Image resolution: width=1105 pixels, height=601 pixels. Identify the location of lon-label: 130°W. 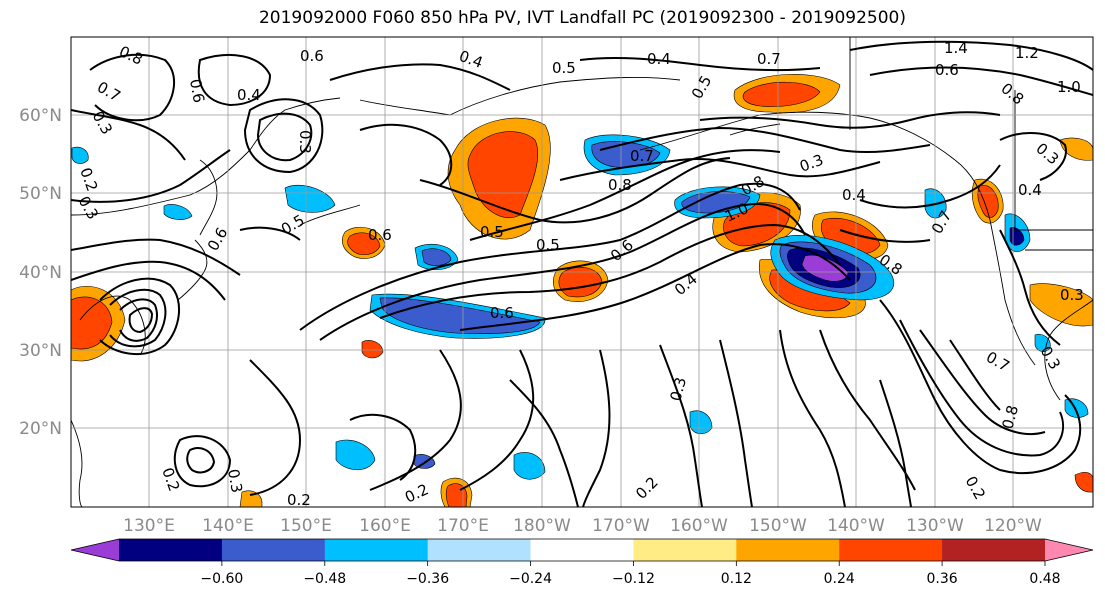
(935, 526).